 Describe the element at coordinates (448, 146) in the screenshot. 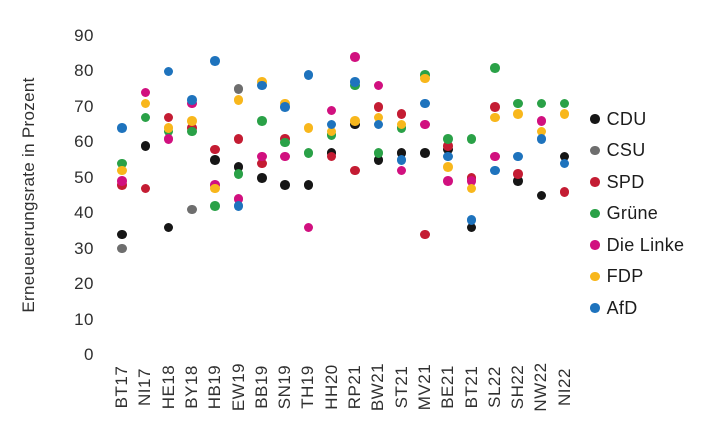

I see `data-point-spd-be21` at that location.